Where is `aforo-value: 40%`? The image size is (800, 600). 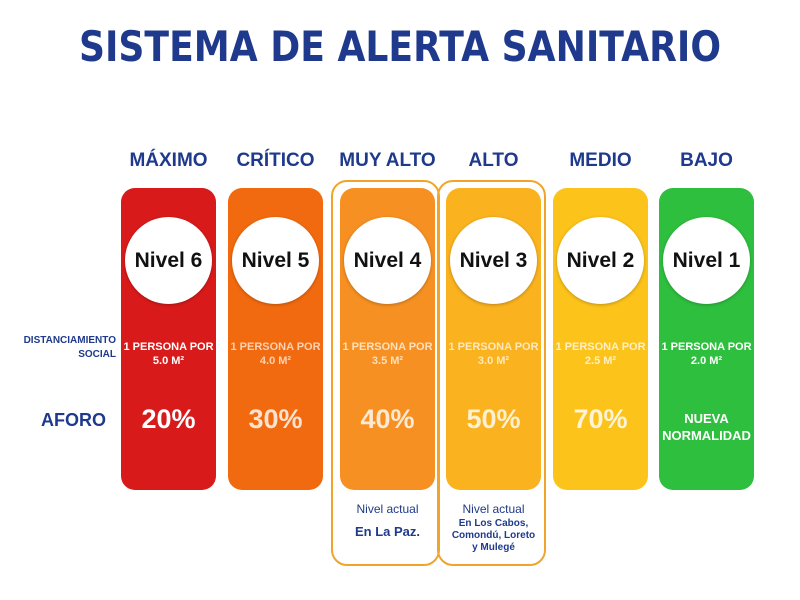 aforo-value: 40% is located at coordinates (387, 419).